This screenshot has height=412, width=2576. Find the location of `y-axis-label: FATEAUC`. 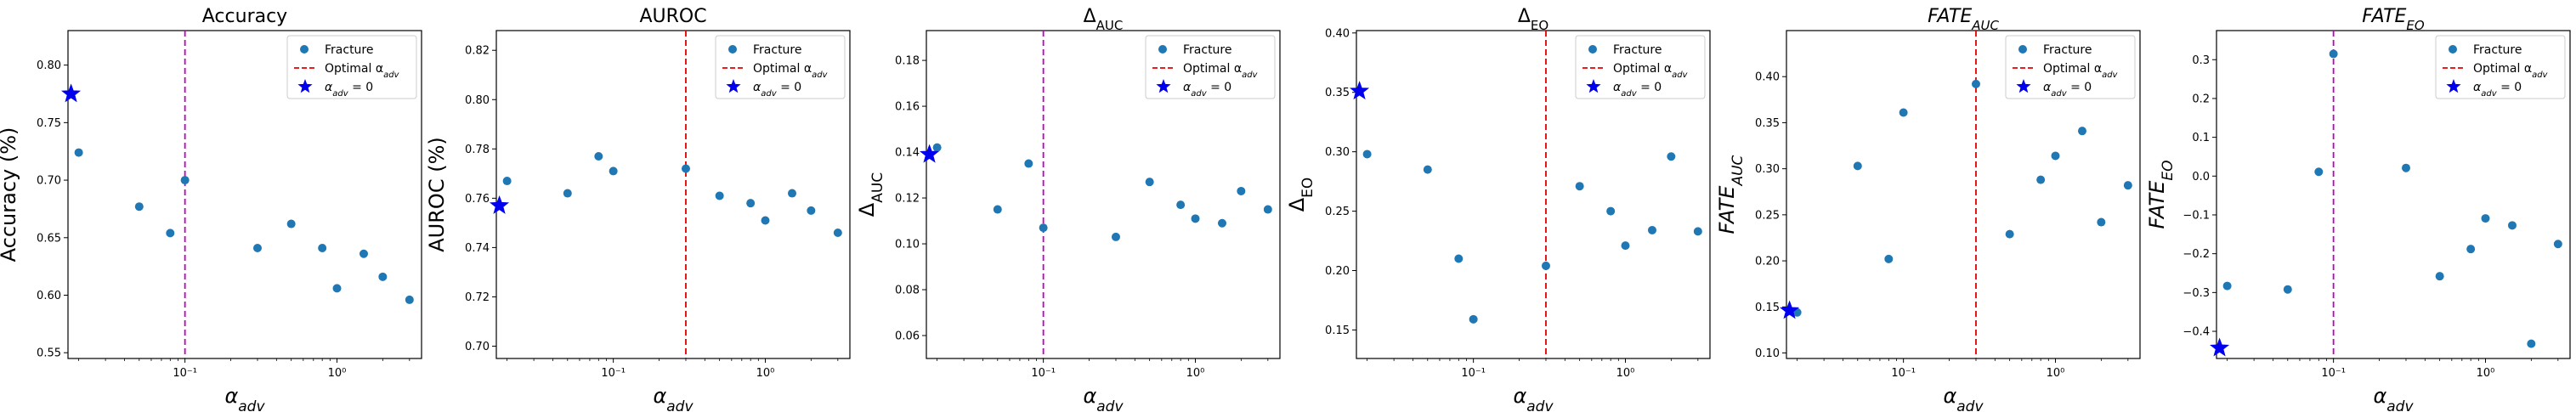

y-axis-label: FATEAUC is located at coordinates (1731, 194).